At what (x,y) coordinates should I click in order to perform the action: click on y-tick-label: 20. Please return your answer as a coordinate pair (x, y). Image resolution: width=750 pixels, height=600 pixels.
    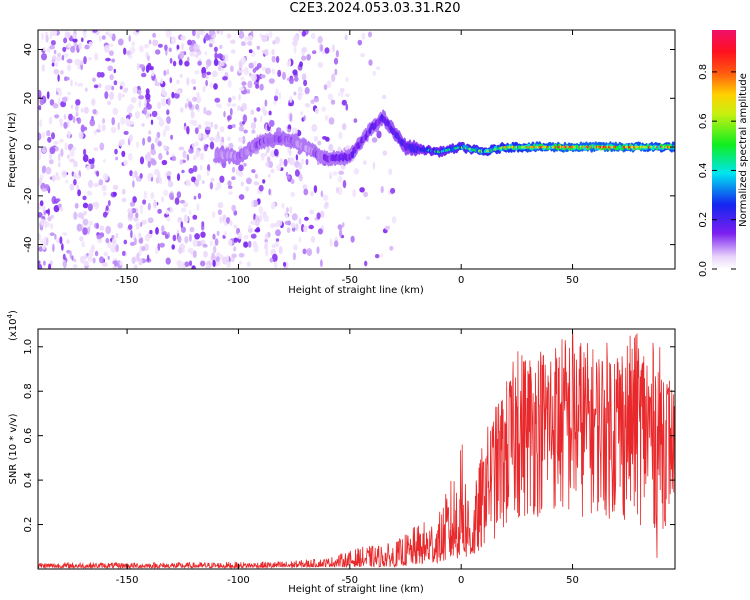
    Looking at the image, I should click on (28, 98).